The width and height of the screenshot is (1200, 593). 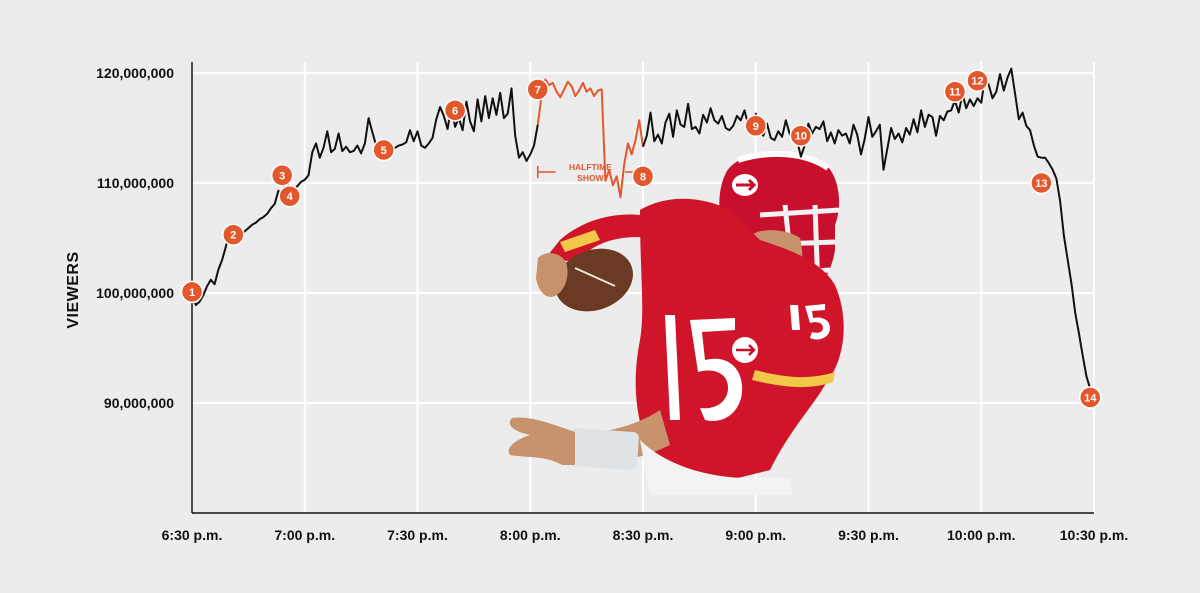 I want to click on event-marker-label: 12, so click(x=977, y=82).